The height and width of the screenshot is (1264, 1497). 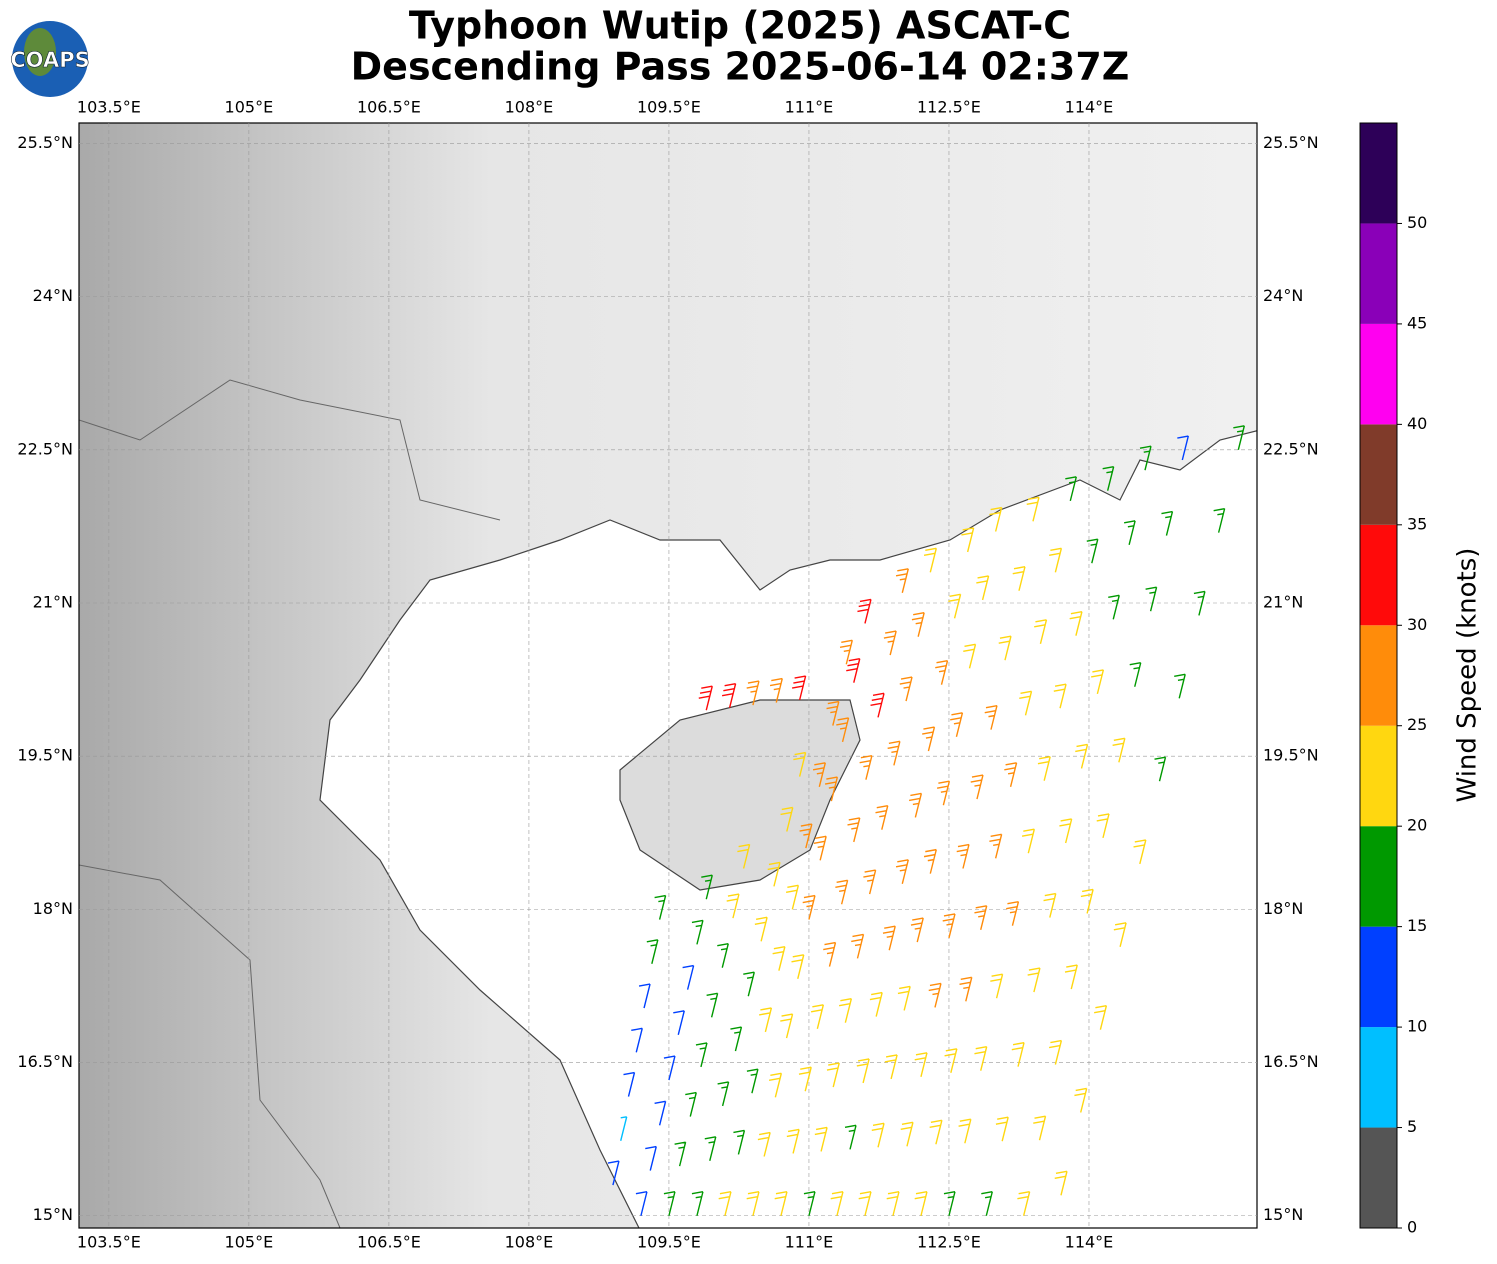 I want to click on colorbar-tick-label: 5, so click(x=1412, y=1126).